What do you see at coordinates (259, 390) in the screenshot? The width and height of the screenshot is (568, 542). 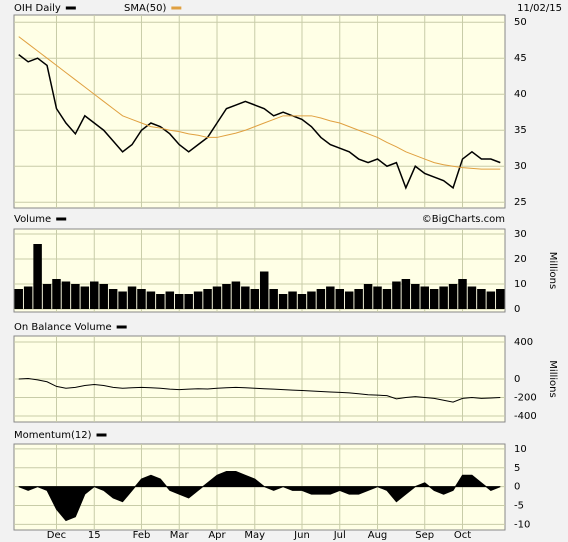 I see `series-line` at bounding box center [259, 390].